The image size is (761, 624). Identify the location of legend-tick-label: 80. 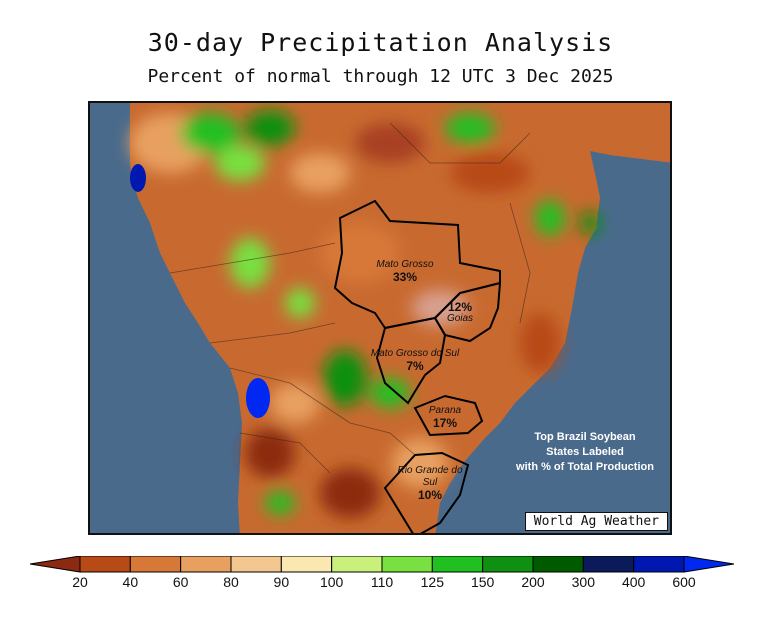
(231, 582).